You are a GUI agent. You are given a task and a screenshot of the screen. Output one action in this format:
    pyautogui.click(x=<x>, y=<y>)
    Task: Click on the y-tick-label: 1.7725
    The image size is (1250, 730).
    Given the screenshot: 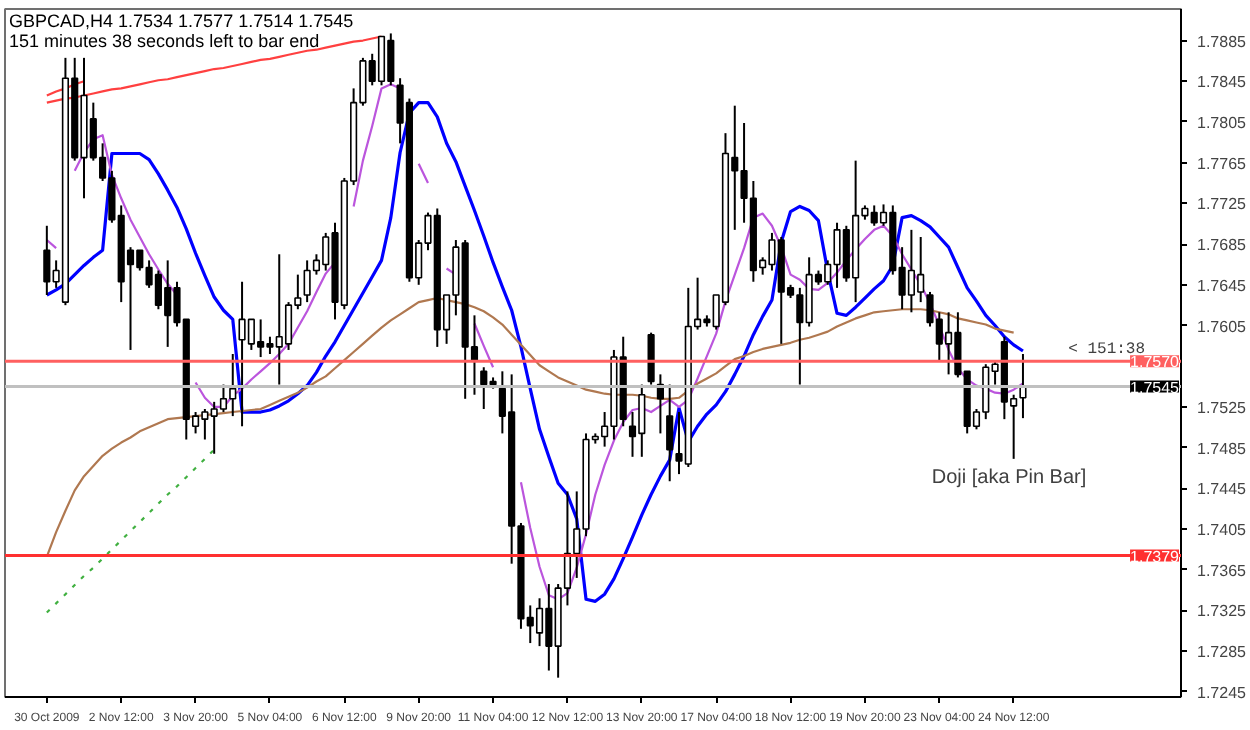 What is the action you would take?
    pyautogui.click(x=1222, y=204)
    